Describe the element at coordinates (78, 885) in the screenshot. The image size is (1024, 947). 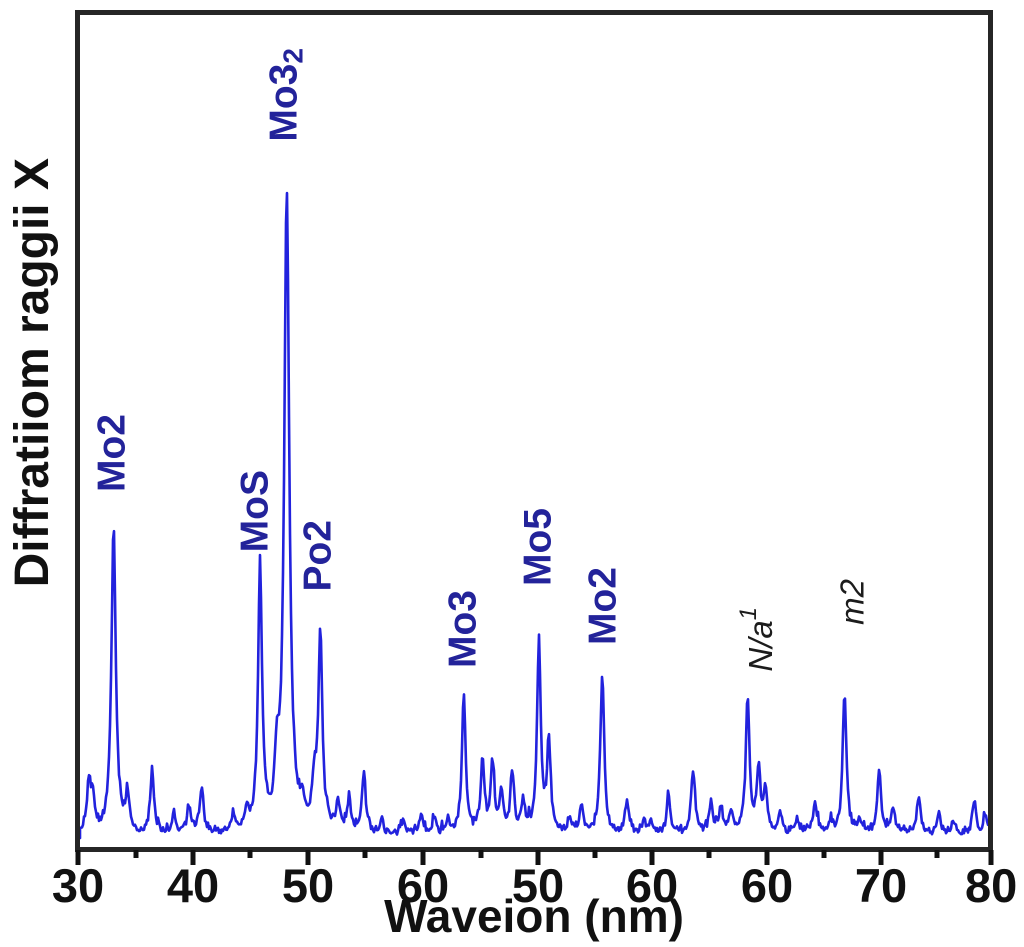
I see `x-tick-label: 30` at that location.